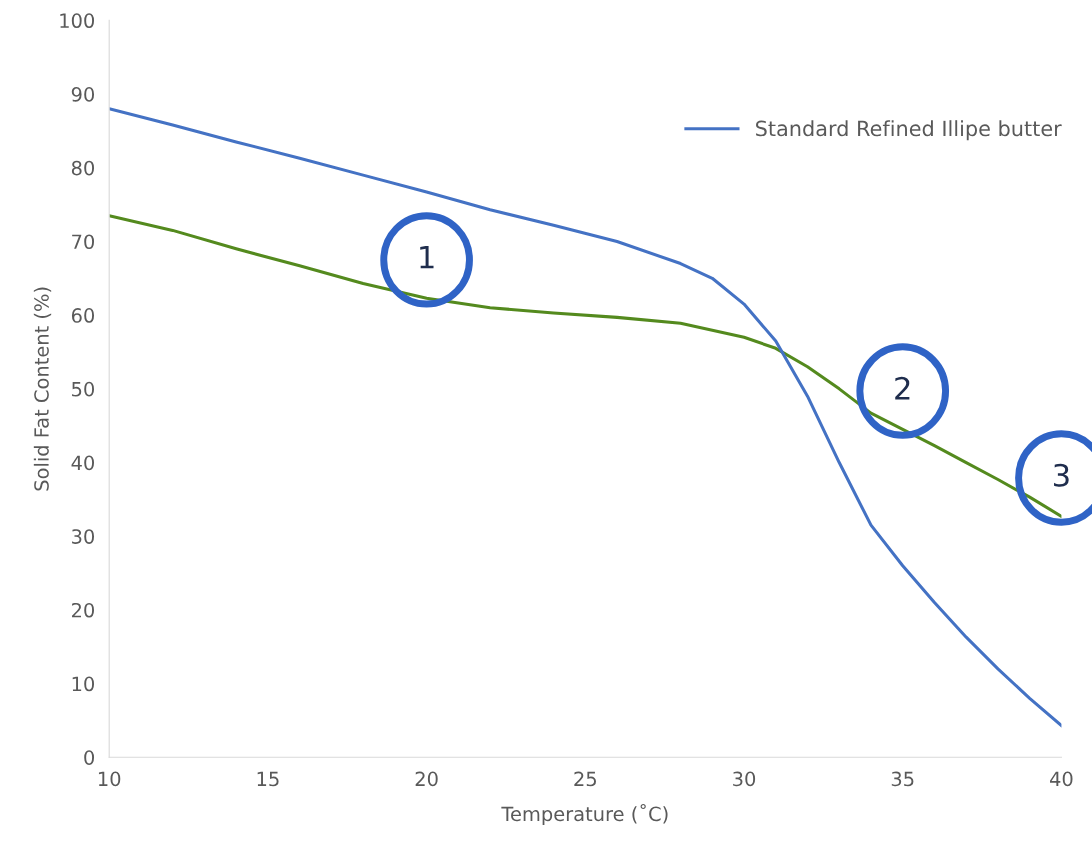 This screenshot has width=1092, height=849. I want to click on y-tick-label: 0, so click(89, 757).